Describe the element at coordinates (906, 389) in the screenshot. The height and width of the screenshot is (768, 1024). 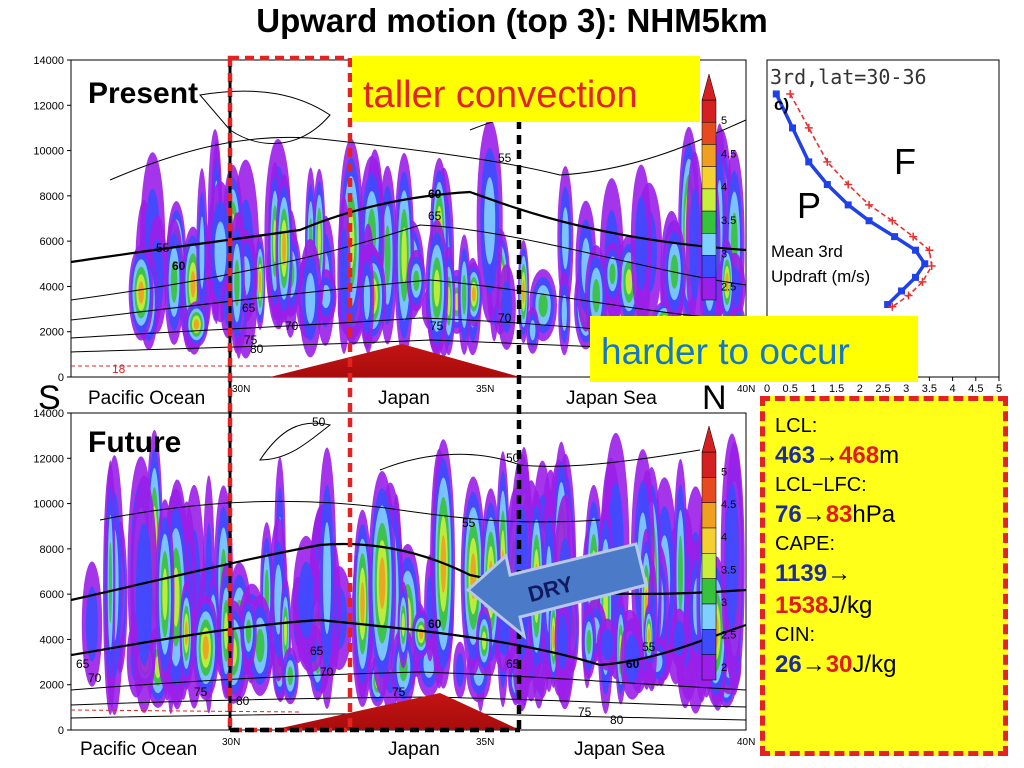
I see `x-tick-label: 3` at that location.